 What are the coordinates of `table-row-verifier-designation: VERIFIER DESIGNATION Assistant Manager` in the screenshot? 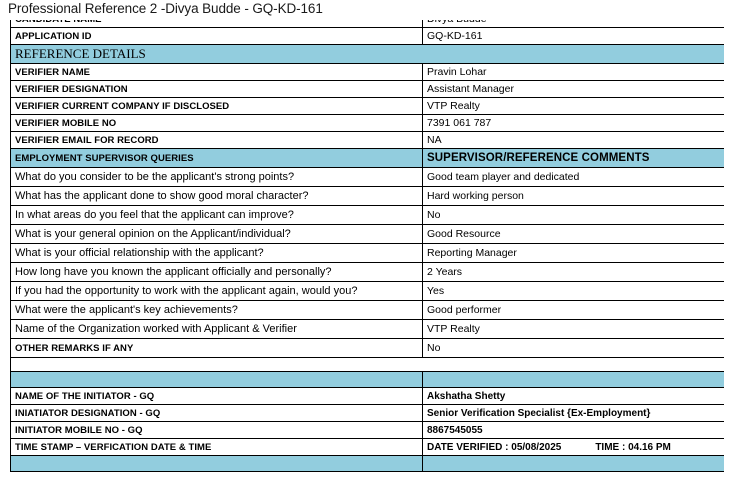 It's located at (367, 89).